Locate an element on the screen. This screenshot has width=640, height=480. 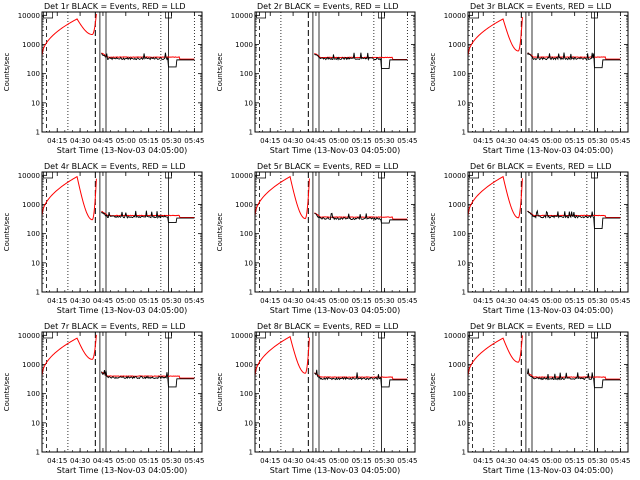
panel-title: Det 2r BLACK = Events, RED = LLD is located at coordinates (328, 6).